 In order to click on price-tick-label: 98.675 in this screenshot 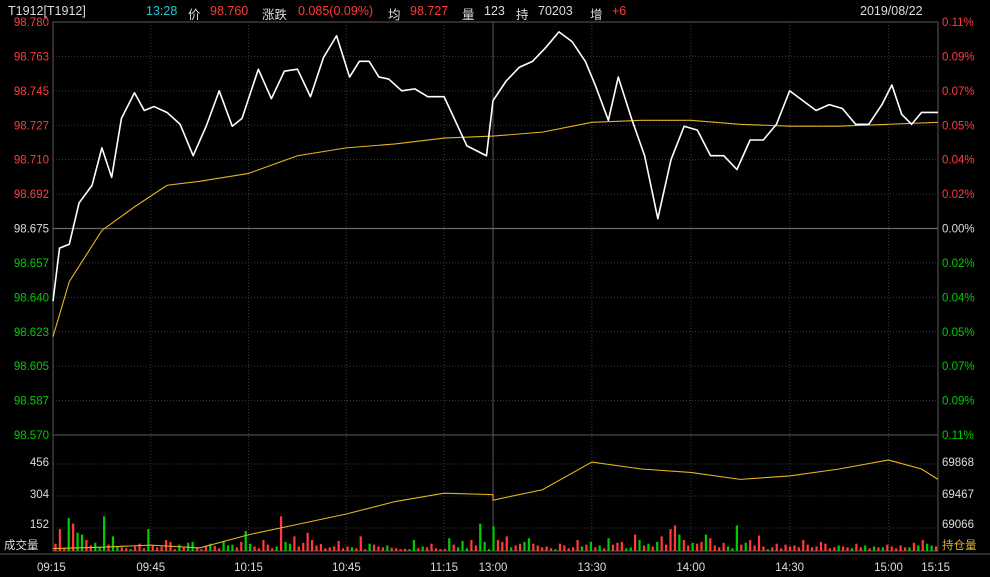, I will do `click(31, 230)`.